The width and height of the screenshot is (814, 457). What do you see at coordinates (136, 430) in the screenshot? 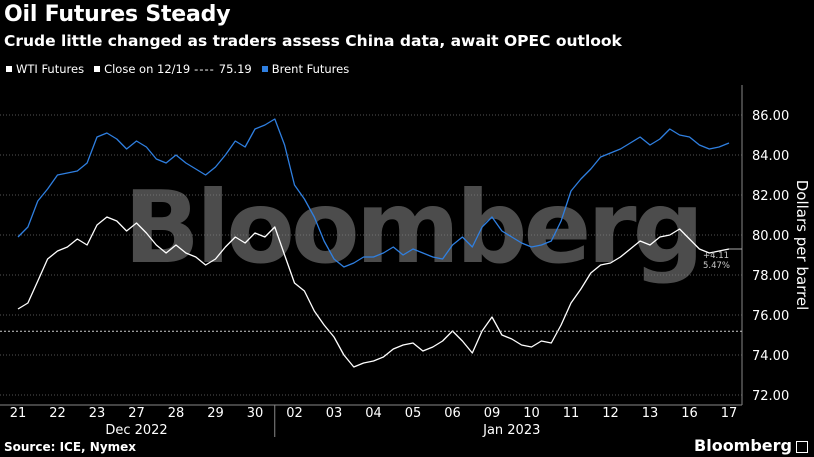
I see `x-group-label: Dec 2022` at bounding box center [136, 430].